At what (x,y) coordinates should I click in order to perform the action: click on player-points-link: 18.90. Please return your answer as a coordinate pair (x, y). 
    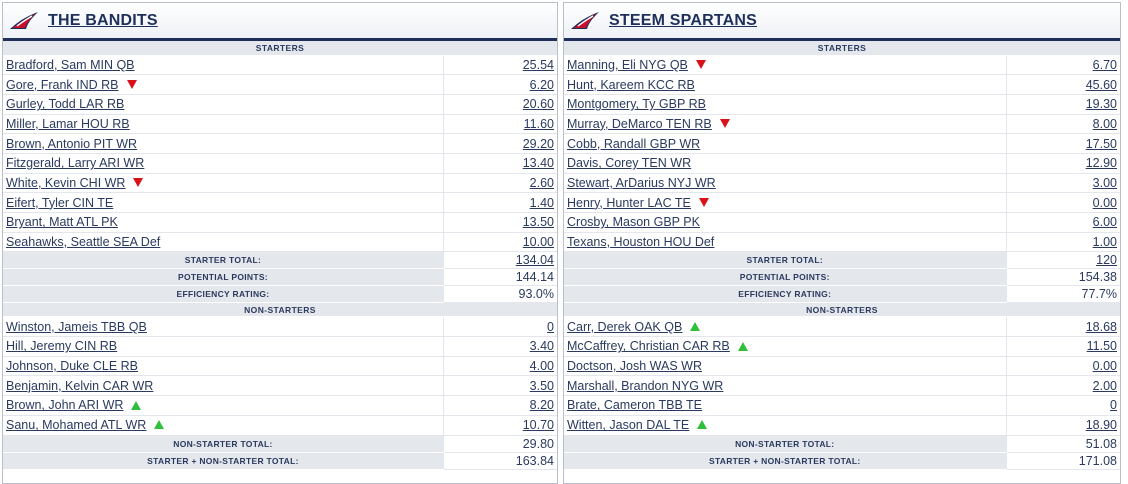
    Looking at the image, I should click on (1062, 425).